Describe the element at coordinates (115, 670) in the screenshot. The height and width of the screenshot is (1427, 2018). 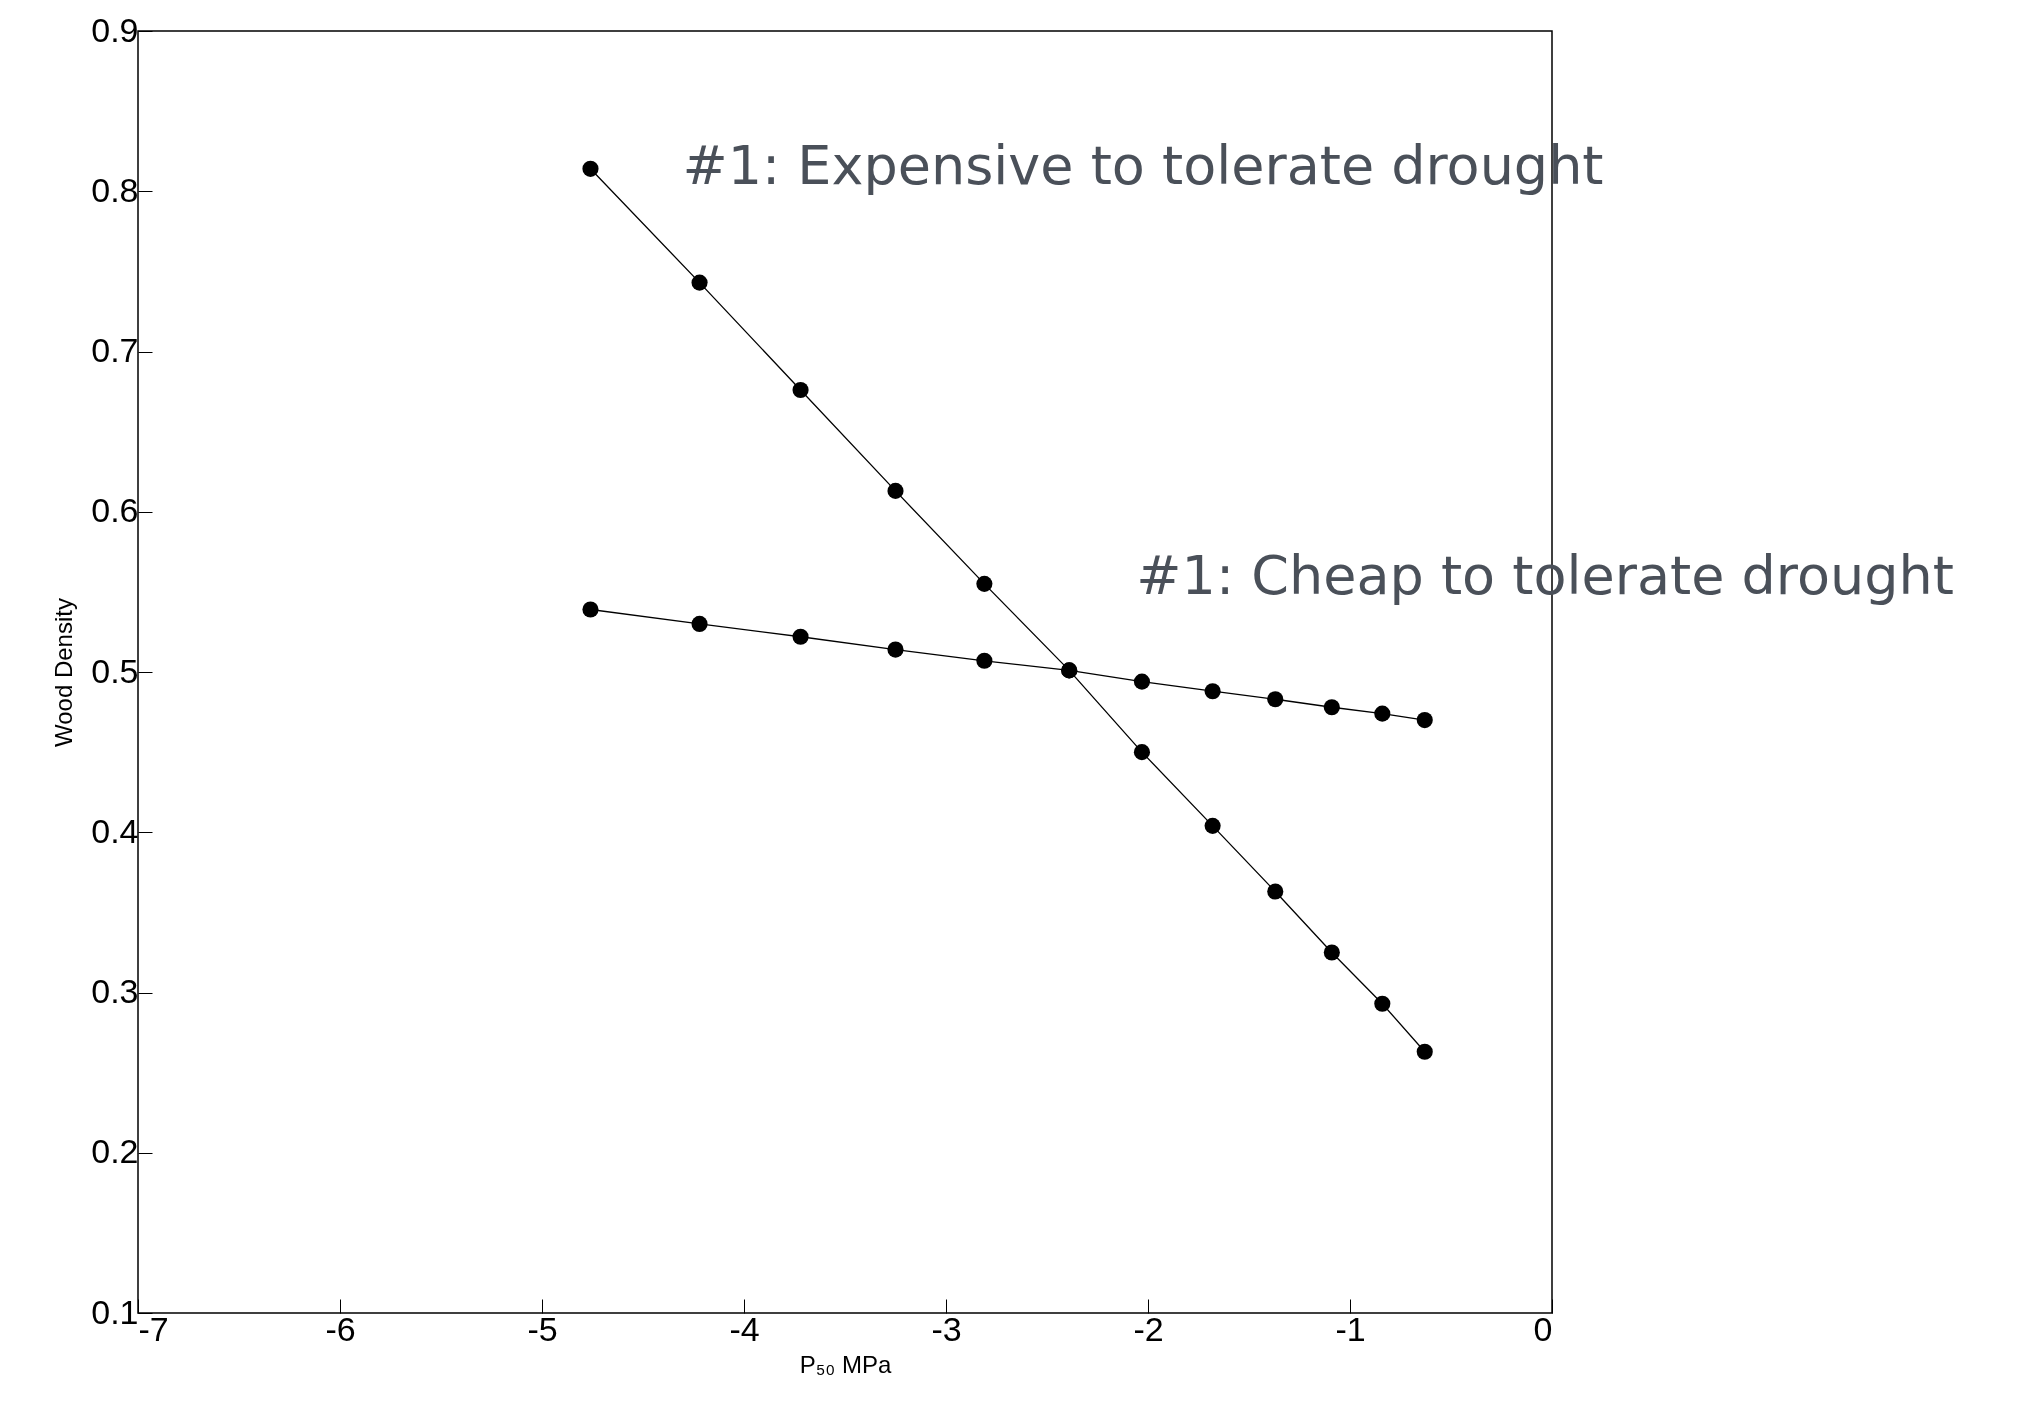
I see `y-tick-label: 0.5` at that location.